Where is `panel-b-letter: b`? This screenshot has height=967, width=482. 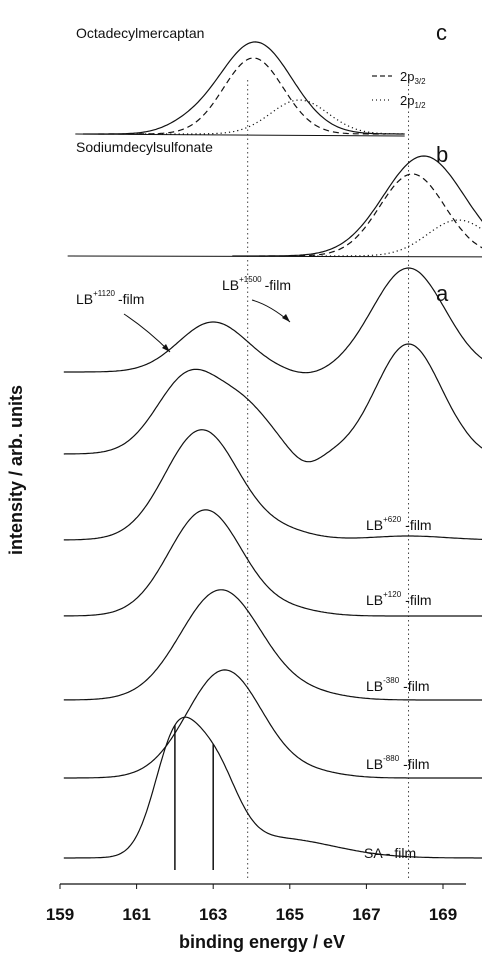
panel-b-letter: b is located at coordinates (442, 154).